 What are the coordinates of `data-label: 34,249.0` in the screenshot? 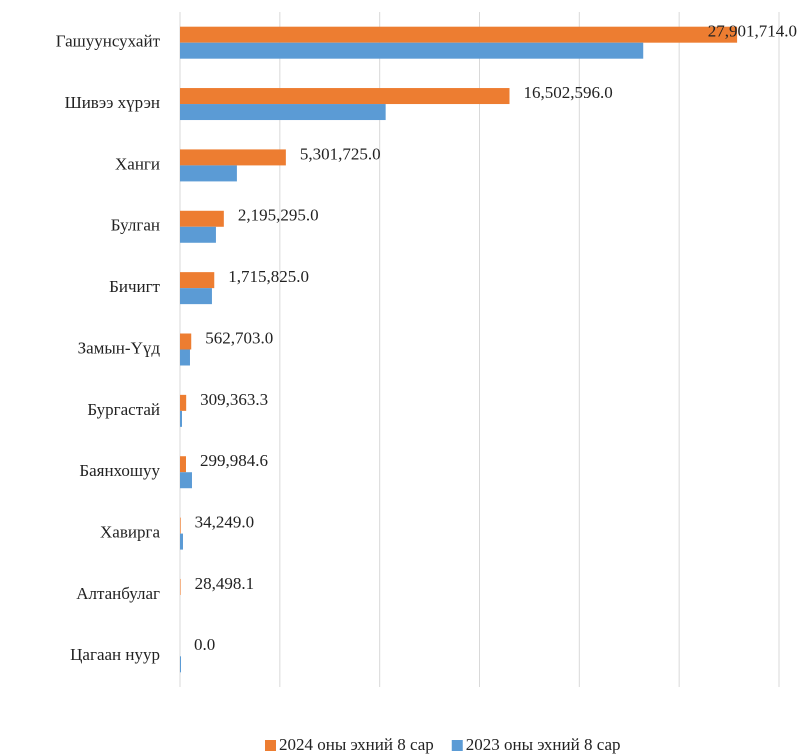 It's located at (225, 521).